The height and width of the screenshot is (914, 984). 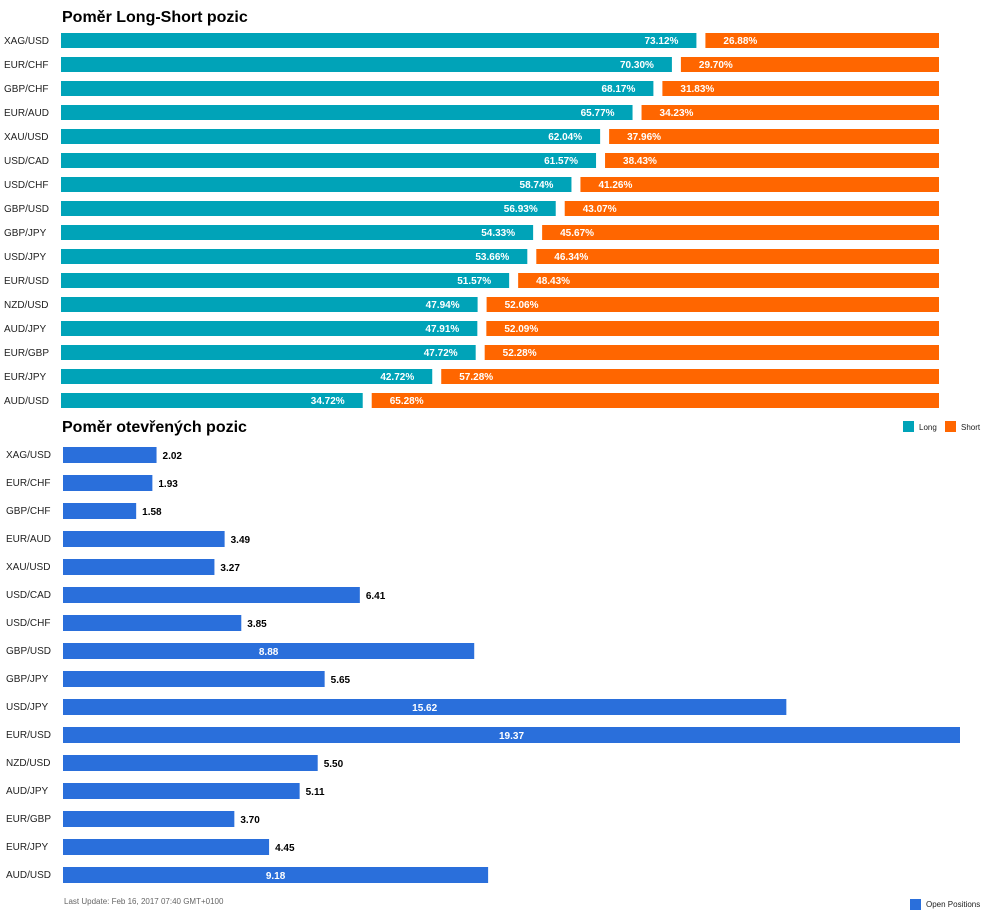 What do you see at coordinates (269, 328) in the screenshot?
I see `long-bar-aud-jpy` at bounding box center [269, 328].